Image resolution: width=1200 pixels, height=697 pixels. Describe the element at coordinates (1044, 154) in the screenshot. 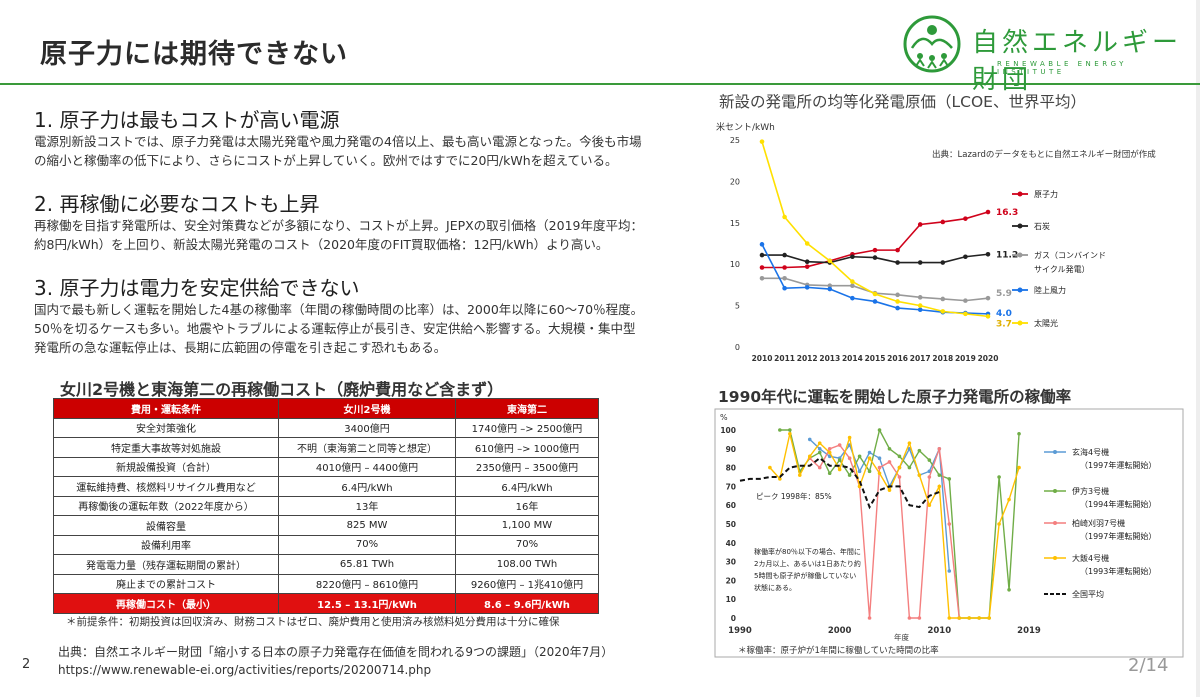

I see `source-note: 出典：Lazardのデータをもとに自然エネルギー財団が作成` at that location.